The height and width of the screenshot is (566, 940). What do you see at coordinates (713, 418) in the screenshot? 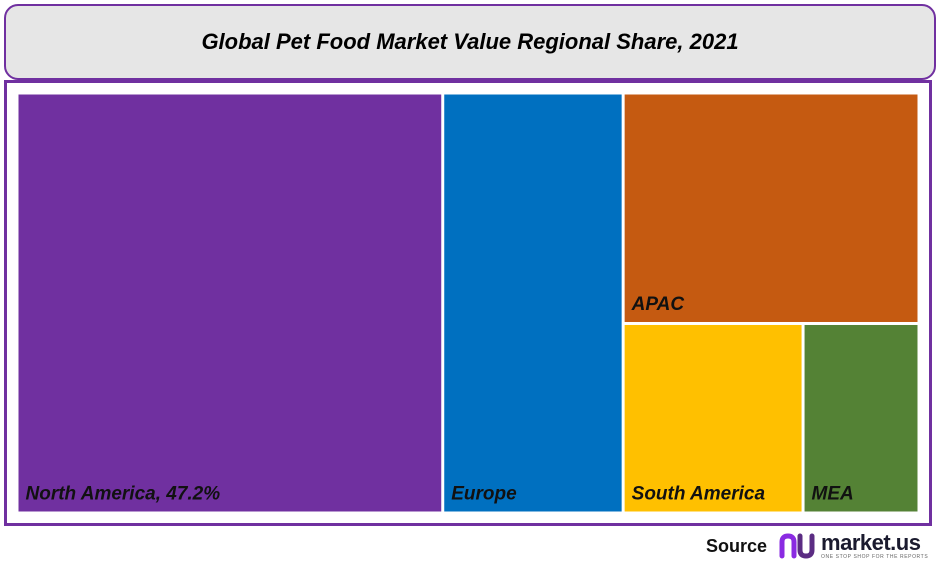
I see `treemap-tile-south-america` at bounding box center [713, 418].